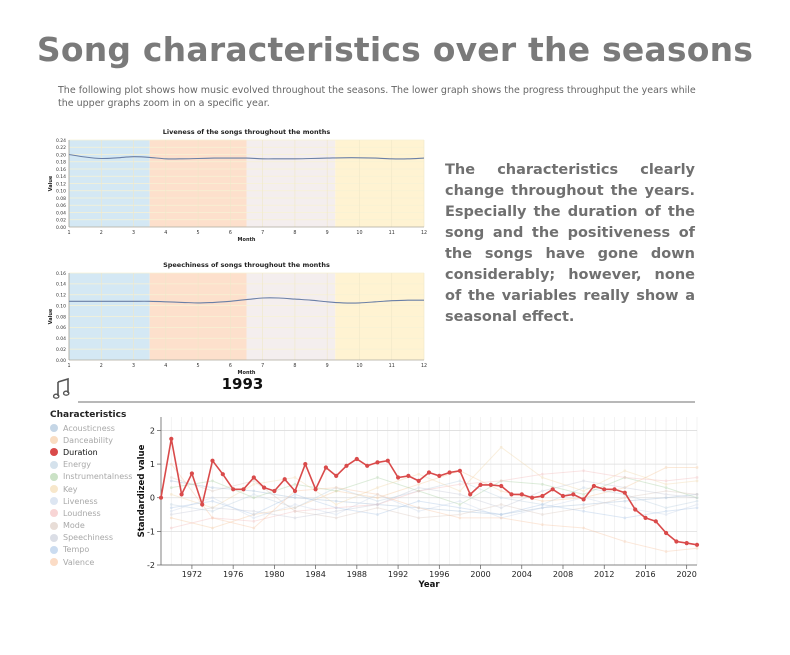 The image size is (790, 655). What do you see at coordinates (105, 489) in the screenshot?
I see `legend-item-key: Key` at bounding box center [105, 489].